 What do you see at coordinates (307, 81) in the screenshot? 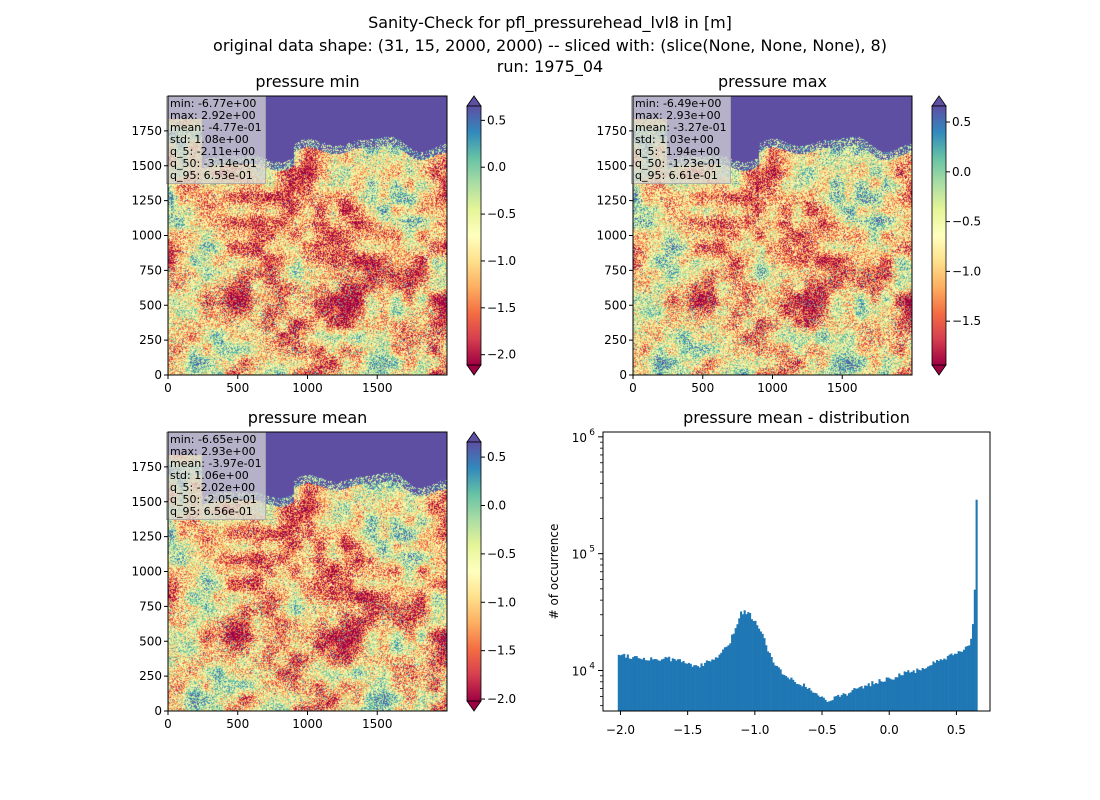
I see `panel-title-min: pressure min` at bounding box center [307, 81].